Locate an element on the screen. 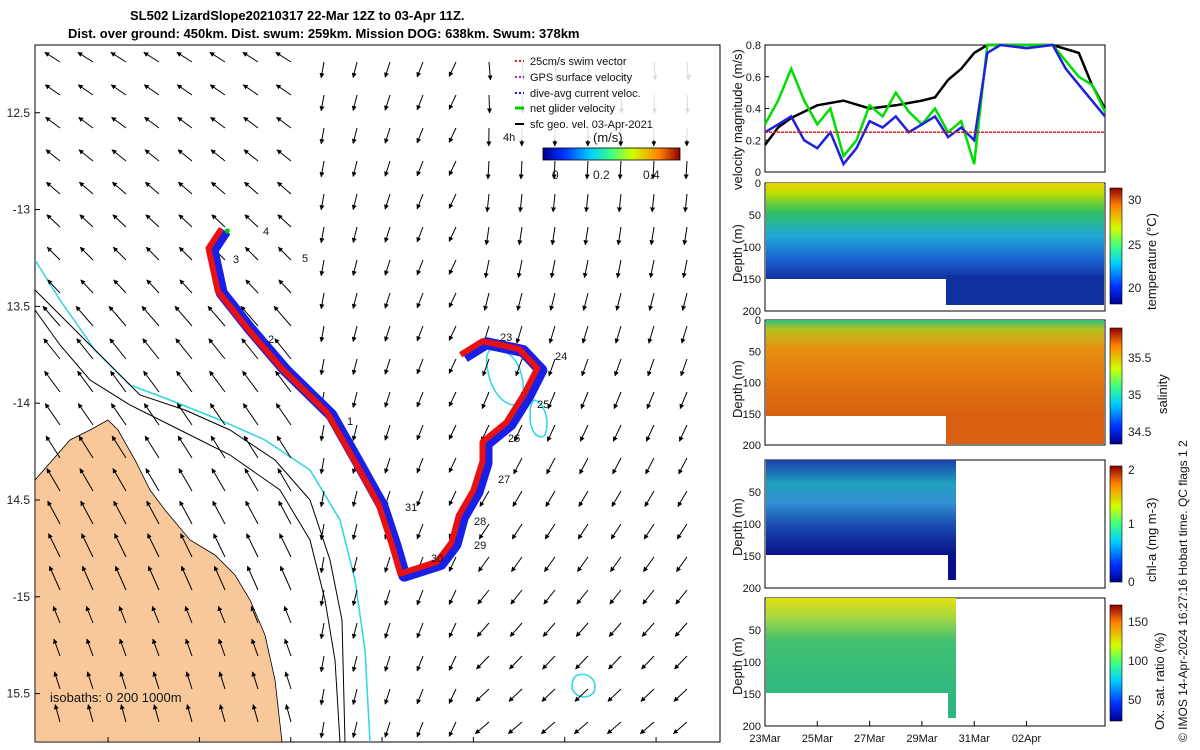 This screenshot has height=750, width=1200. temperature-panel: Depth (m) temperature (°C) is located at coordinates (944, 247).